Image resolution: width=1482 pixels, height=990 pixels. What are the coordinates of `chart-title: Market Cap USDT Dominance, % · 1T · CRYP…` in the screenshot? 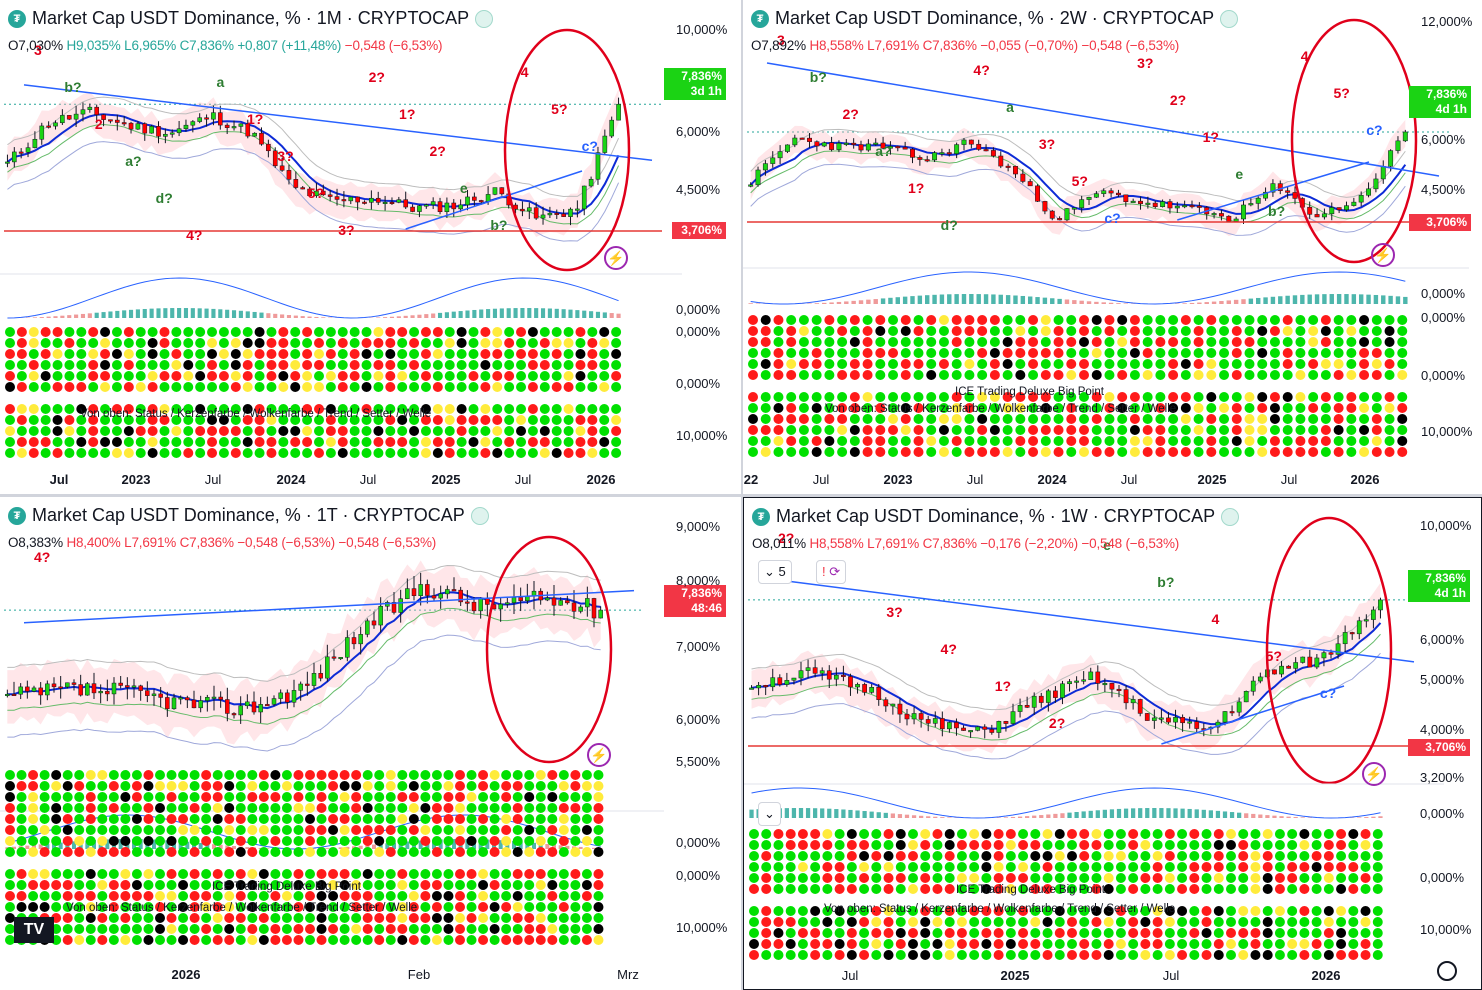 It's located at (248, 515).